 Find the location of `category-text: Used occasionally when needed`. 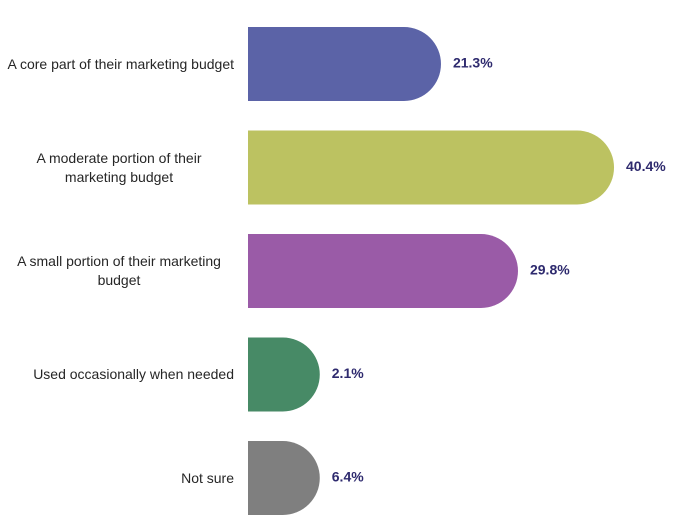

category-text: Used occasionally when needed is located at coordinates (133, 374).